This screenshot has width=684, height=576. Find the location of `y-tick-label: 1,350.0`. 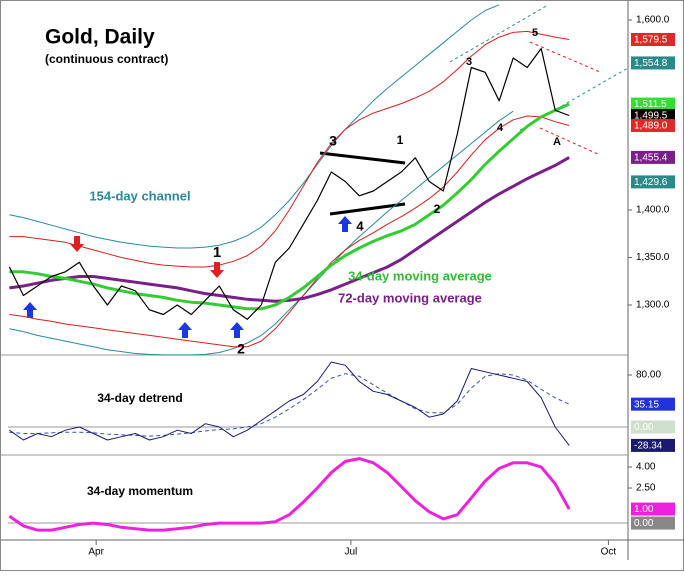

y-tick-label: 1,350.0 is located at coordinates (653, 257).